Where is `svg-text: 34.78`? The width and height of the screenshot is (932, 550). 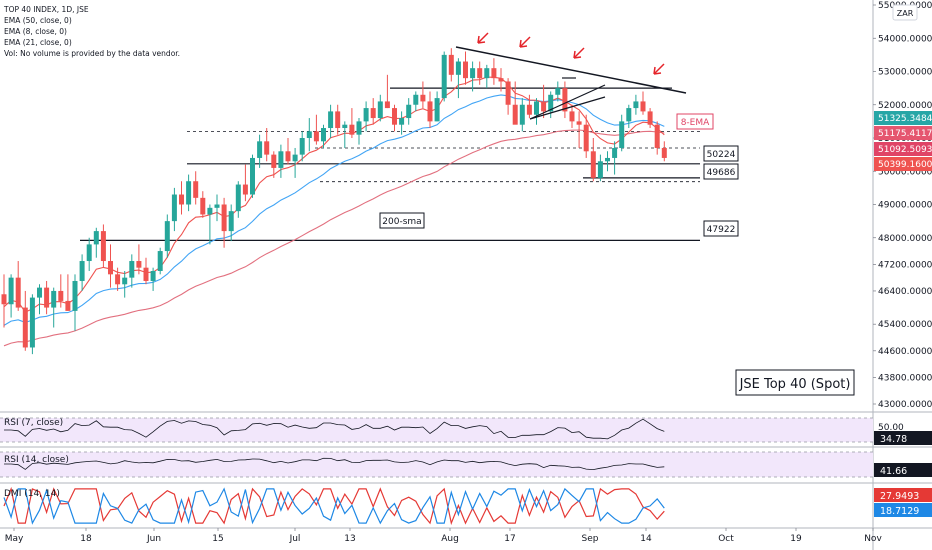 svg-text: 34.78 is located at coordinates (893, 439).